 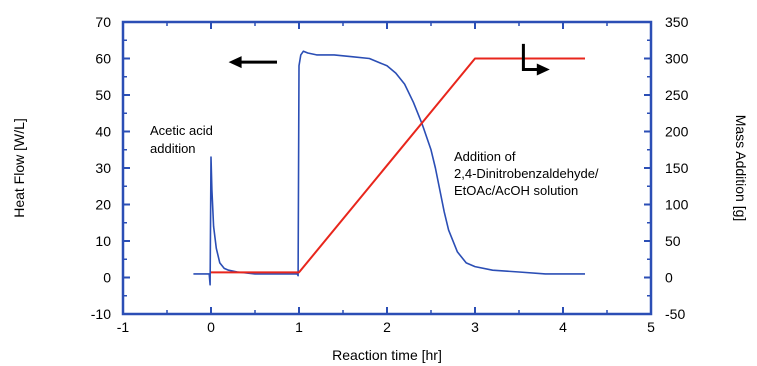 What do you see at coordinates (211, 327) in the screenshot?
I see `x-tick-label: 0` at bounding box center [211, 327].